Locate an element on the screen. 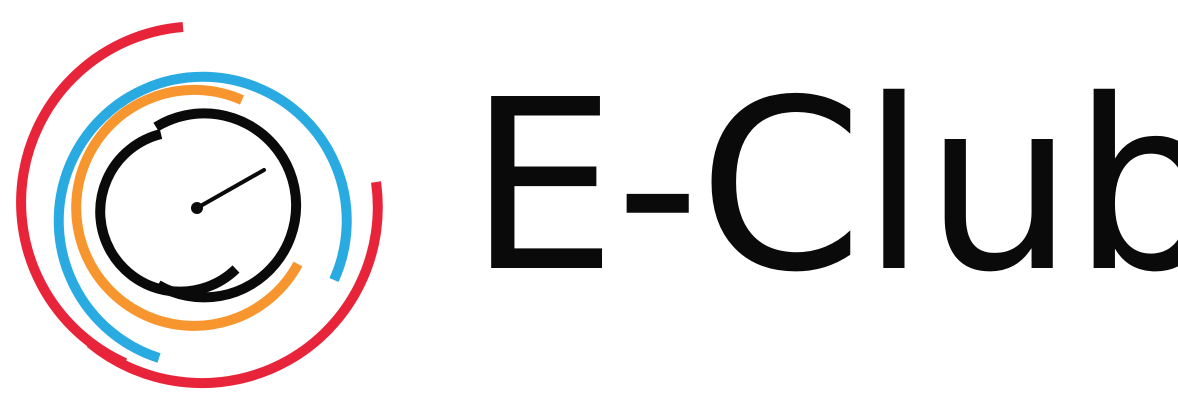 Image resolution: width=1178 pixels, height=416 pixels. gauge-pivot is located at coordinates (197, 208).